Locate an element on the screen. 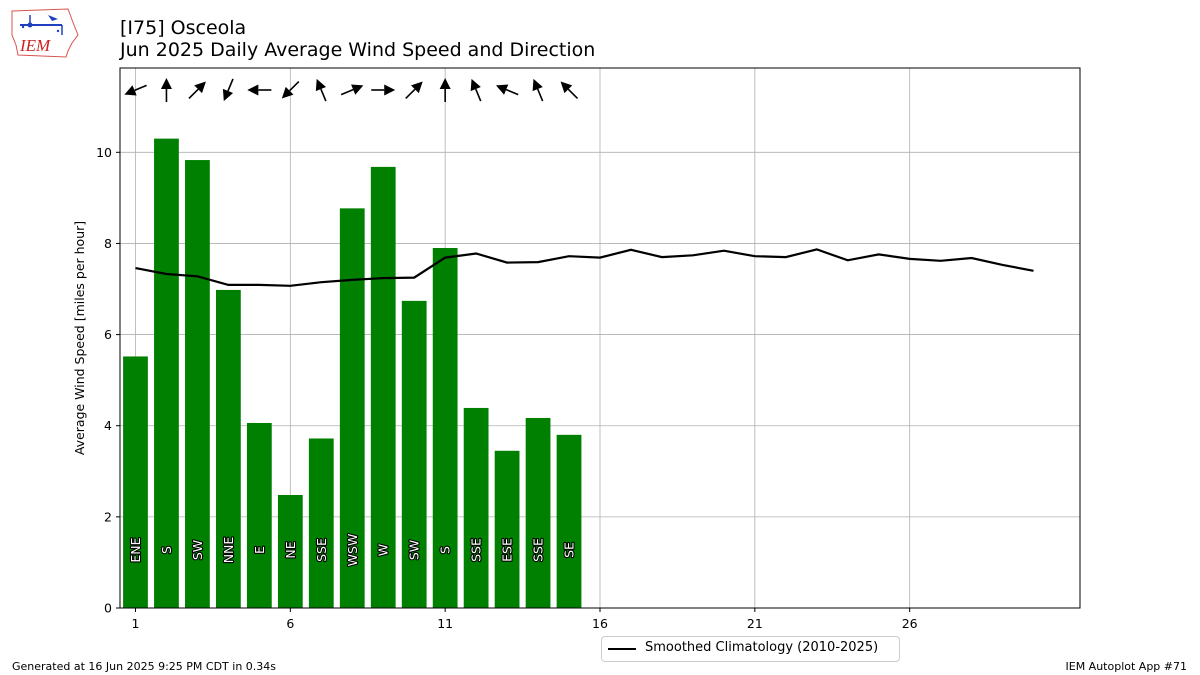 This screenshot has width=1200, height=675. x-tick-label: 6 is located at coordinates (290, 623).